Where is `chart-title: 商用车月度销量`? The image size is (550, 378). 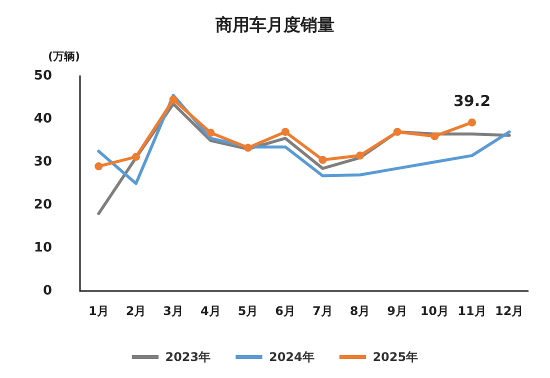 chart-title: 商用车月度销量 is located at coordinates (274, 26).